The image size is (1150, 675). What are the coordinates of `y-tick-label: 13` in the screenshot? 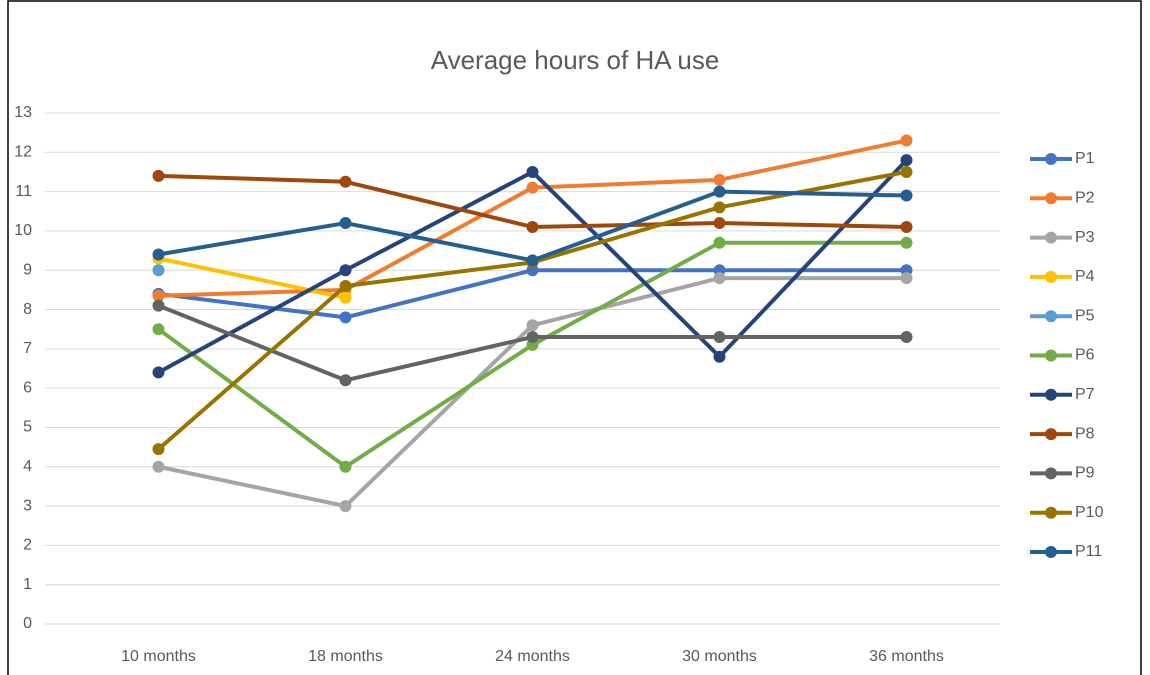 It's located at (23, 112).